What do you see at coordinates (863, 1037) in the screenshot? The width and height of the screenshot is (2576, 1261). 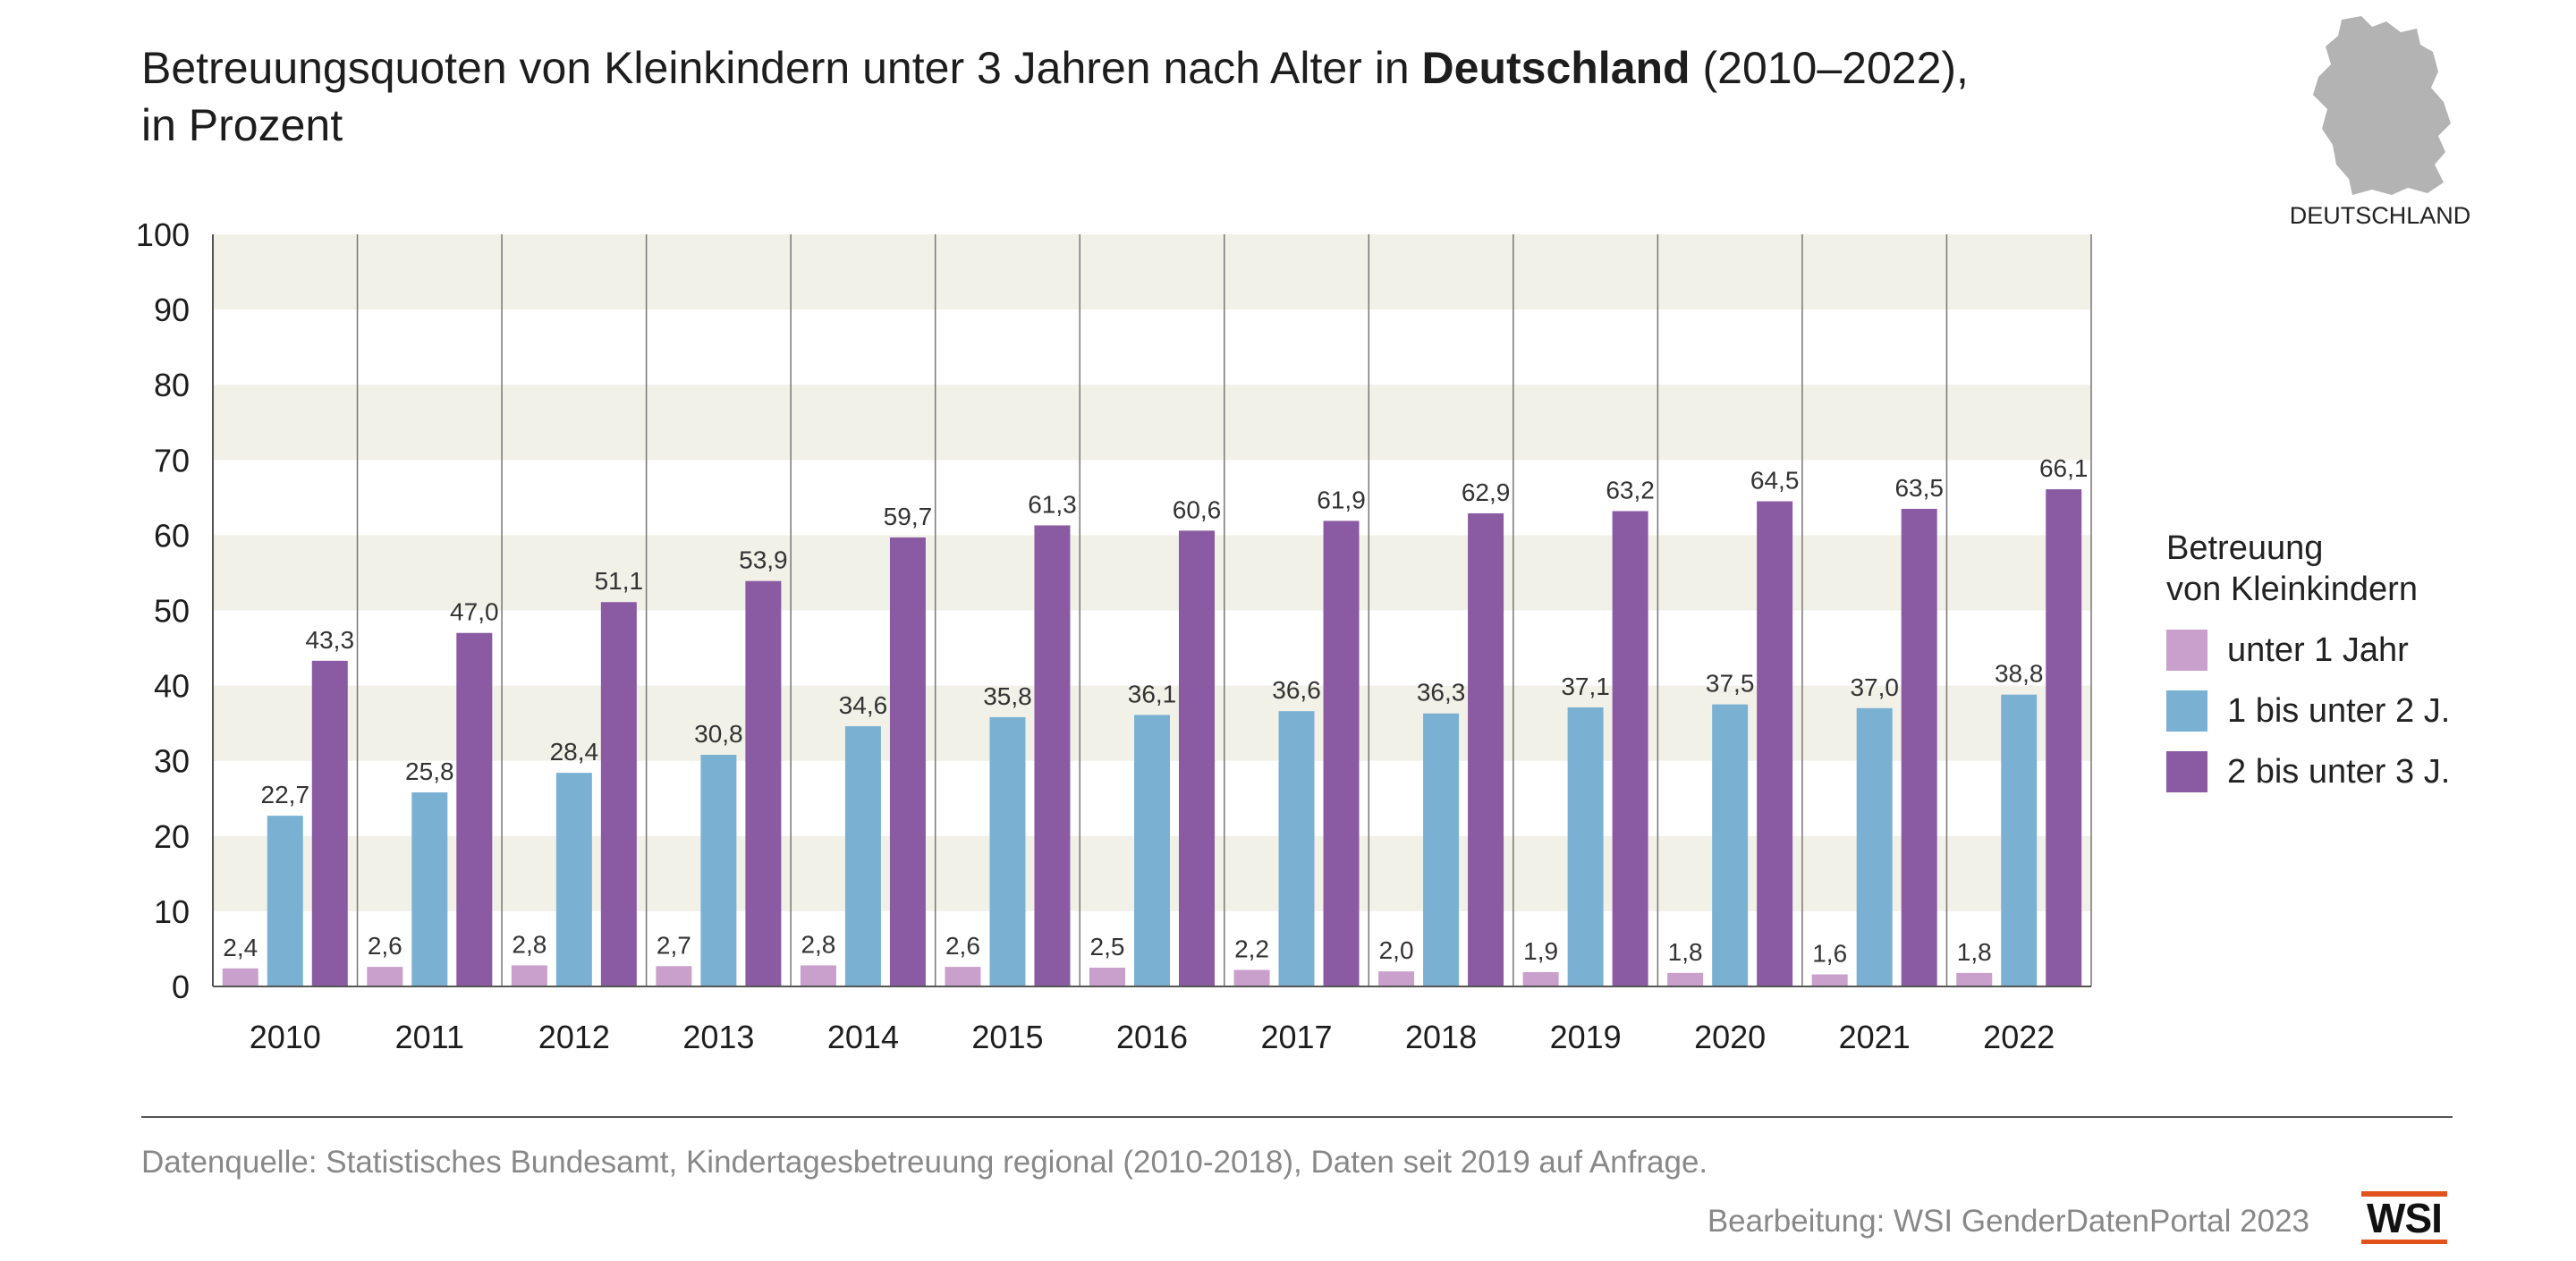 I see `x-tick-label: 2014` at bounding box center [863, 1037].